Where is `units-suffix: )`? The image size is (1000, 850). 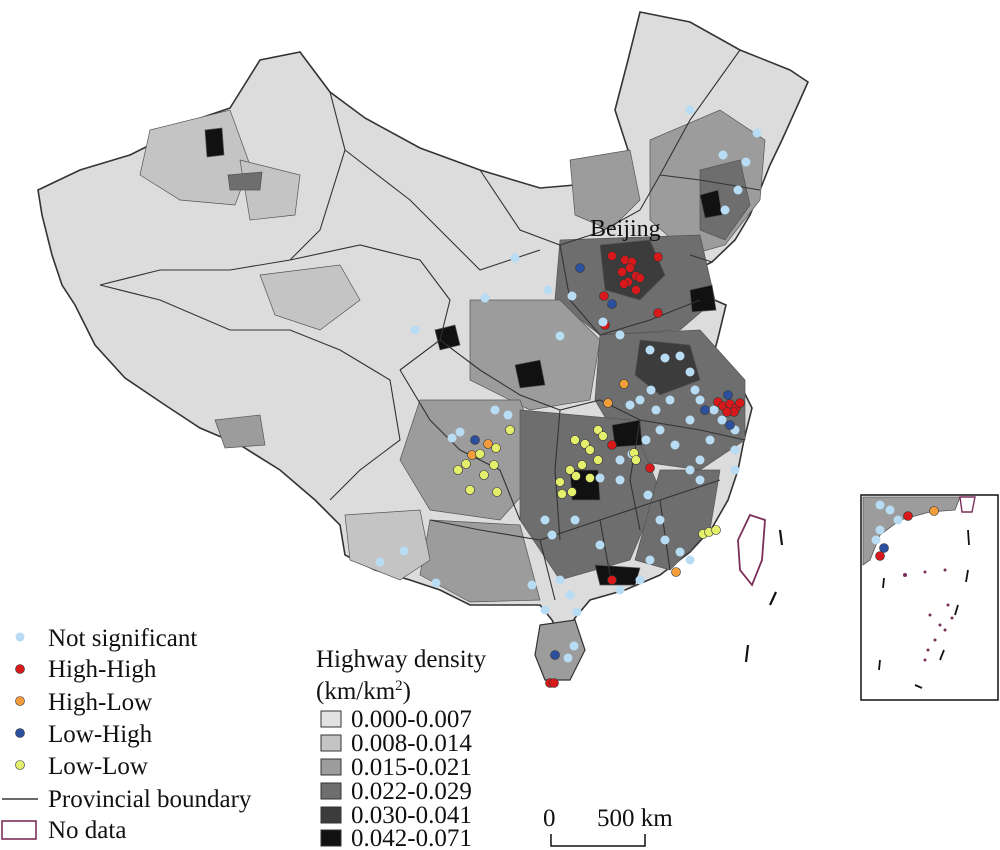
units-suffix: ) is located at coordinates (407, 691).